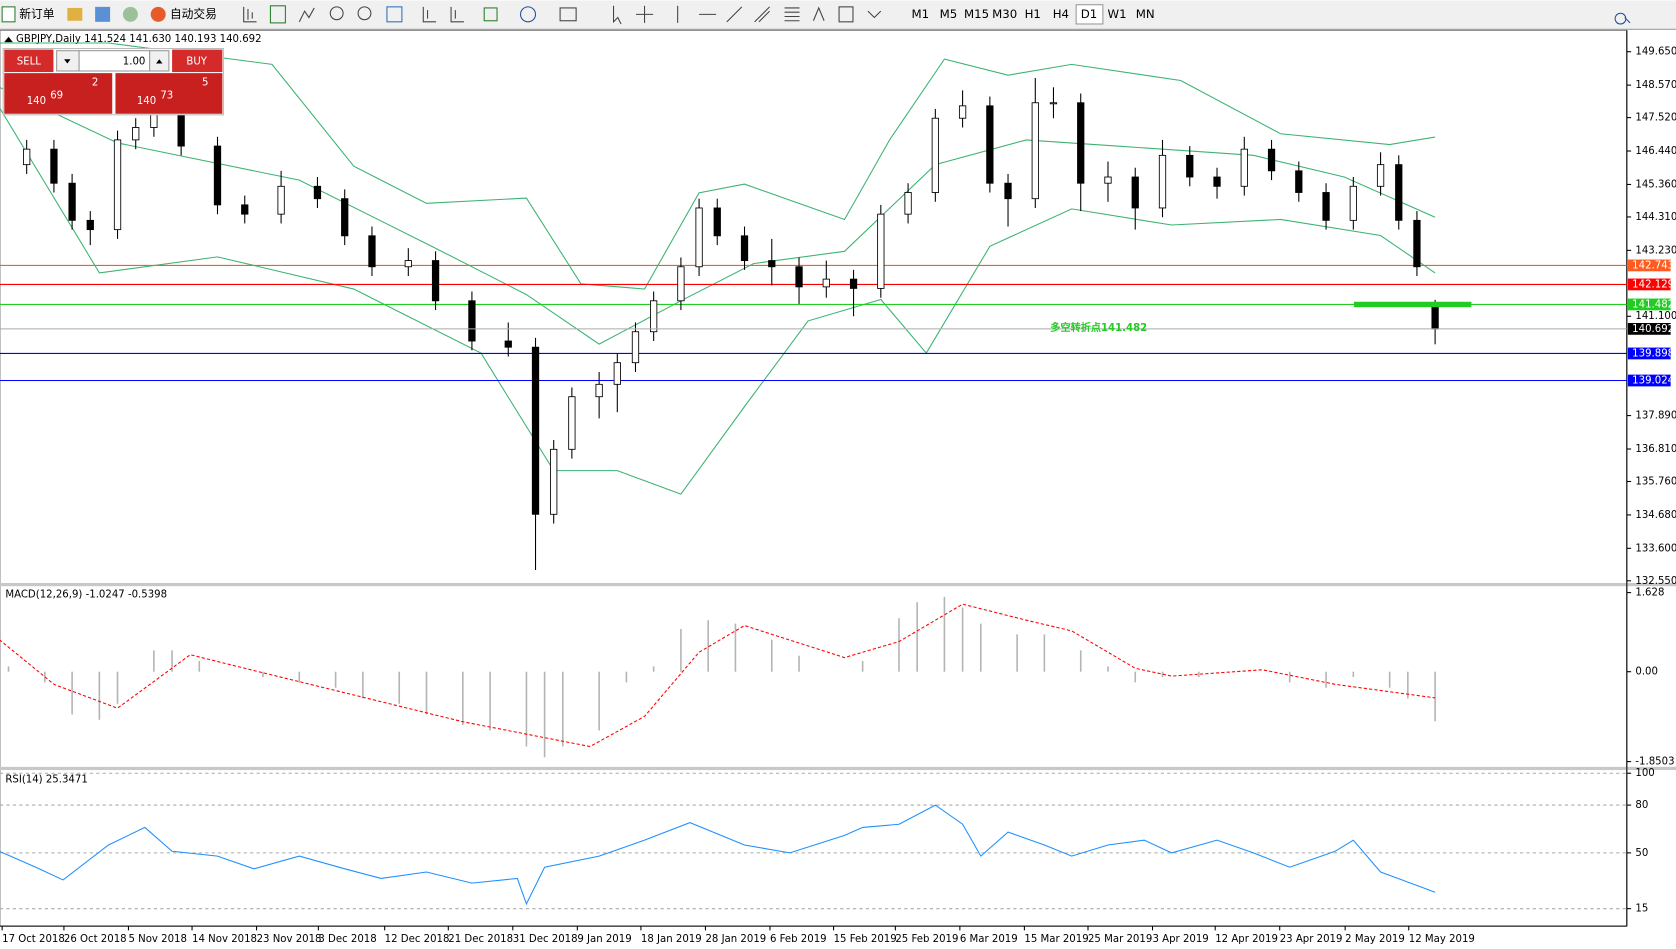  Describe the element at coordinates (838, 768) in the screenshot. I see `pane-separator` at that location.